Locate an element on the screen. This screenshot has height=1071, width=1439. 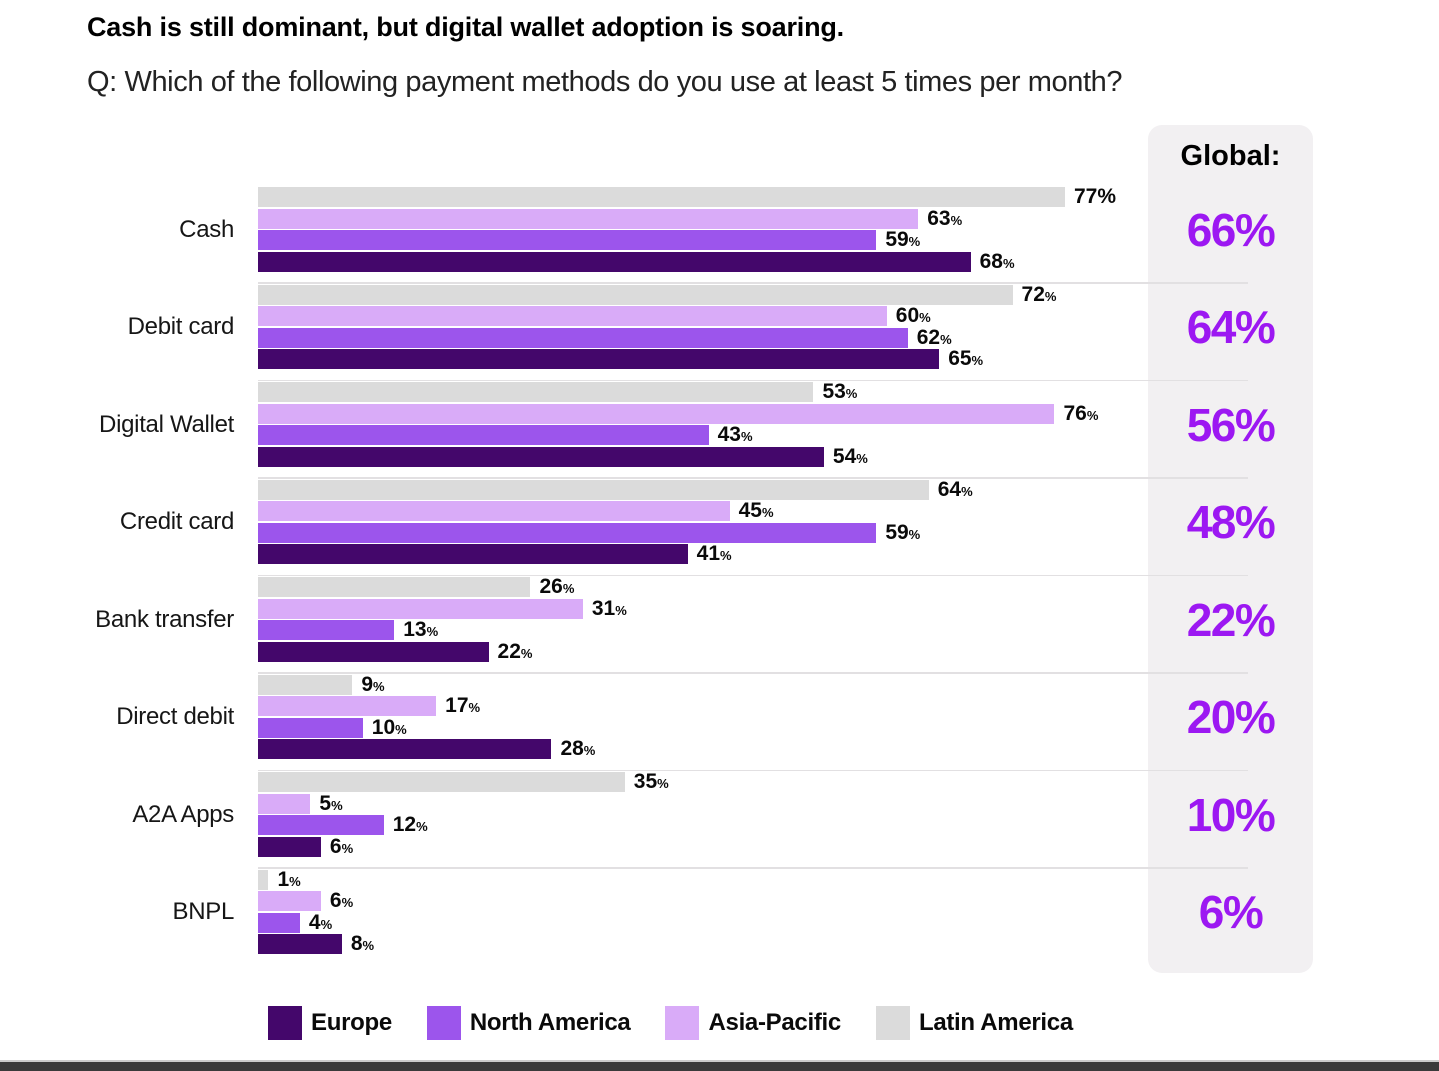
global-value: 64% is located at coordinates (1231, 327).